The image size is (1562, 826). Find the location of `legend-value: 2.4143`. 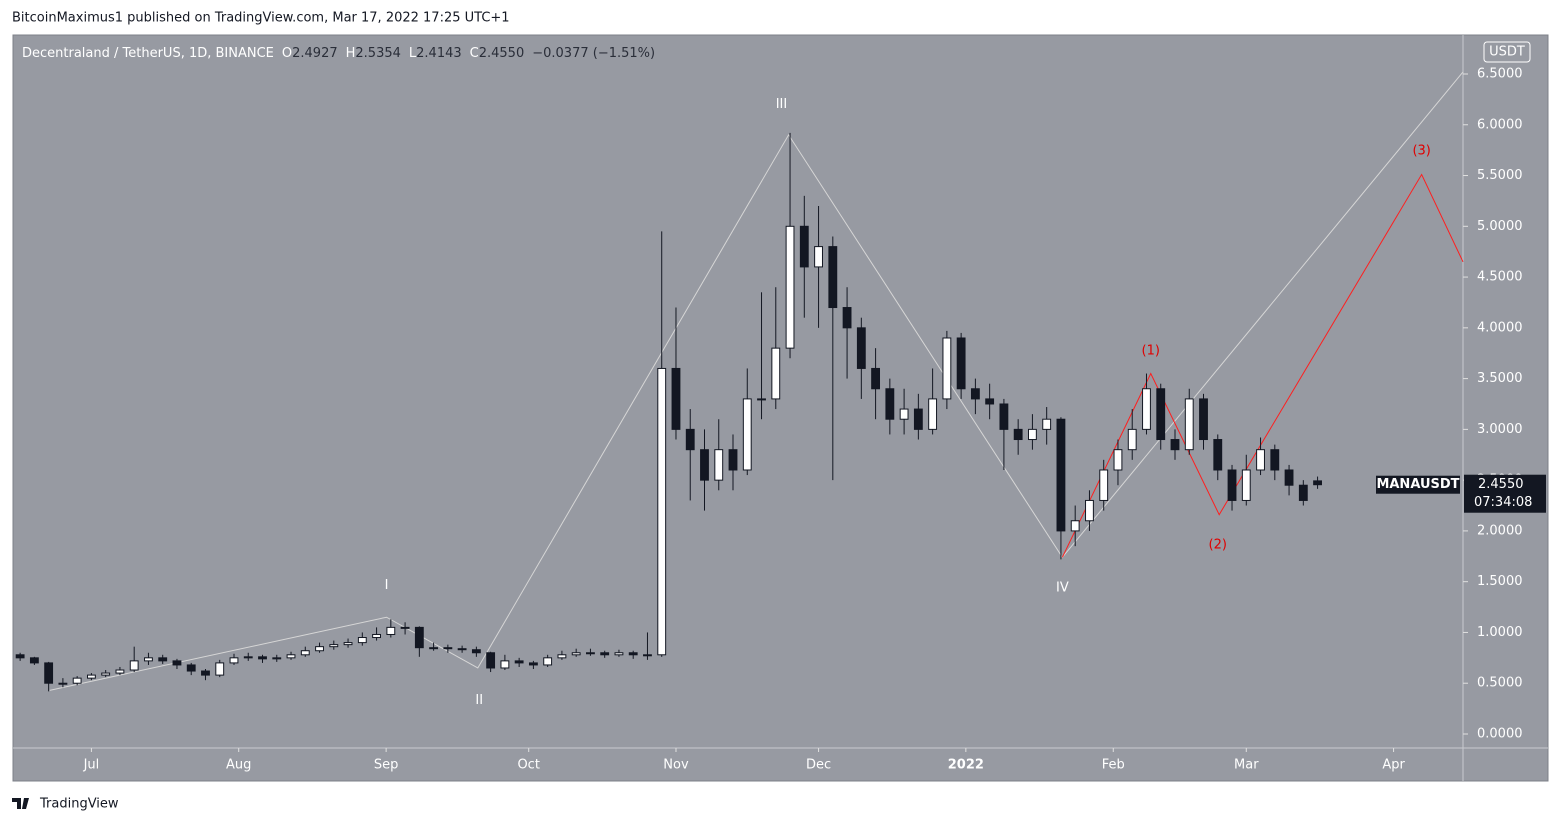

legend-value: 2.4143 is located at coordinates (439, 53).